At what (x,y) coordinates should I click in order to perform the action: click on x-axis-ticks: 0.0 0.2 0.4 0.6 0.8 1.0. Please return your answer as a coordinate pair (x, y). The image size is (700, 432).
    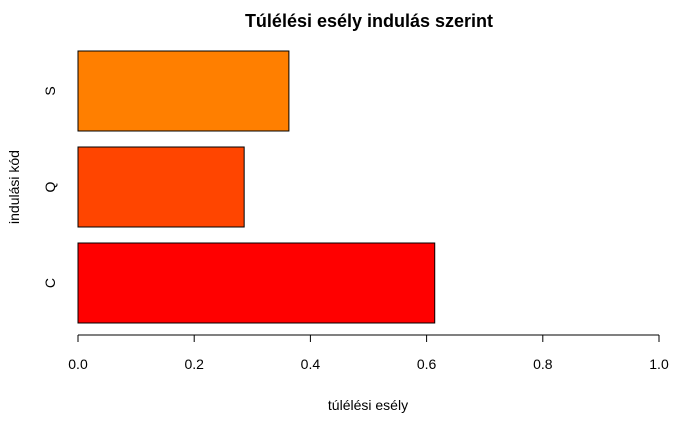
    Looking at the image, I should click on (368, 353).